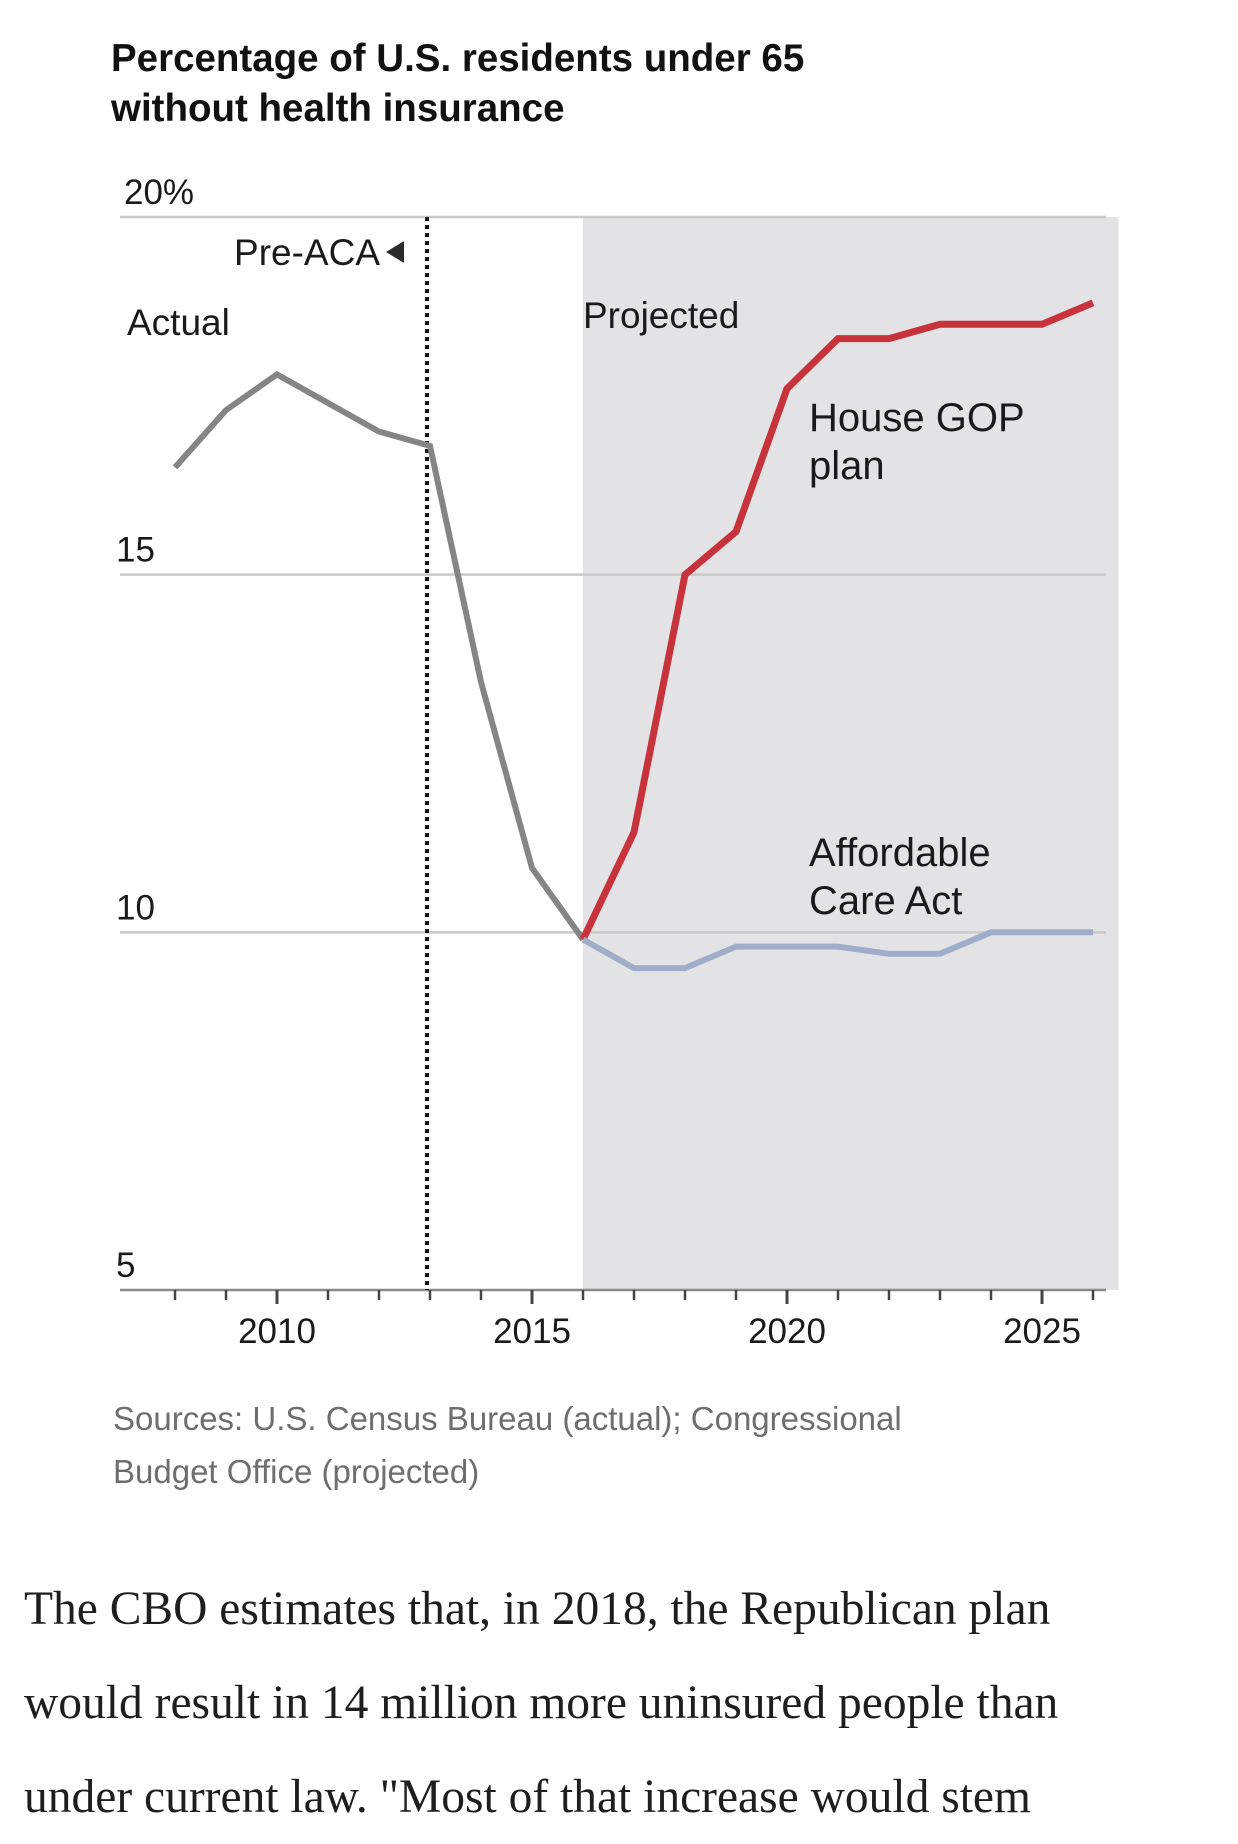 Image resolution: width=1238 pixels, height=1844 pixels. I want to click on x-tick-label-2020: 2020, so click(787, 1331).